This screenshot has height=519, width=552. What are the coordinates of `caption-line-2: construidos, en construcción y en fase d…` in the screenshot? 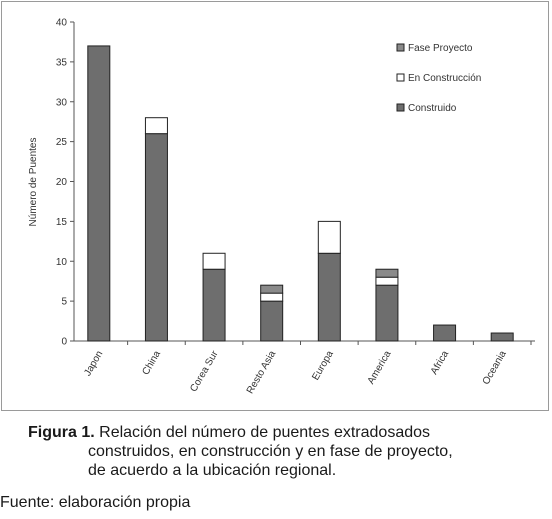 It's located at (270, 451).